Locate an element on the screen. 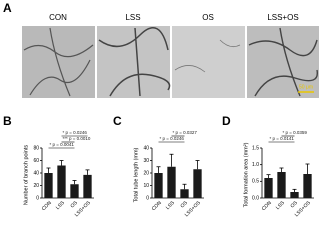 Image resolution: width=320 pixels, height=240 pixels. y-tick-label: 10 is located at coordinates (146, 186).